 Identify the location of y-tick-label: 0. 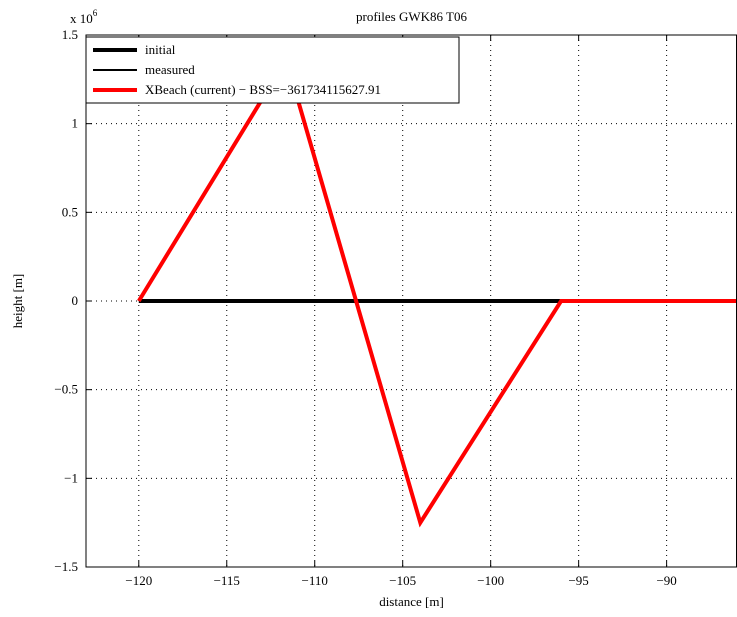
(75, 300).